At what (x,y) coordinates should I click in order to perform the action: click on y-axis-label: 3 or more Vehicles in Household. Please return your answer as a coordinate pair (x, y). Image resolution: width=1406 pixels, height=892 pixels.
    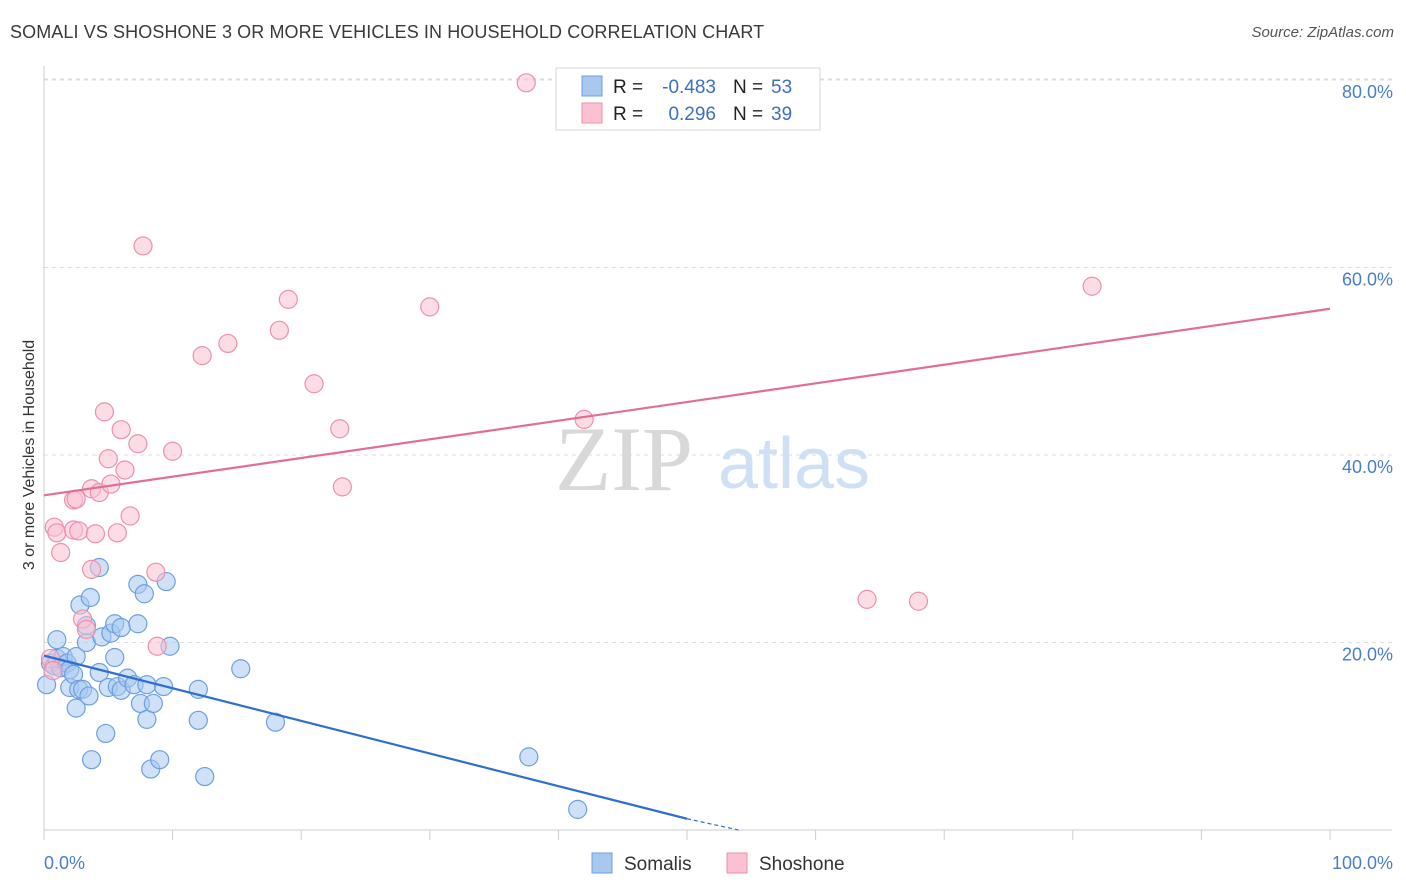
    Looking at the image, I should click on (29, 455).